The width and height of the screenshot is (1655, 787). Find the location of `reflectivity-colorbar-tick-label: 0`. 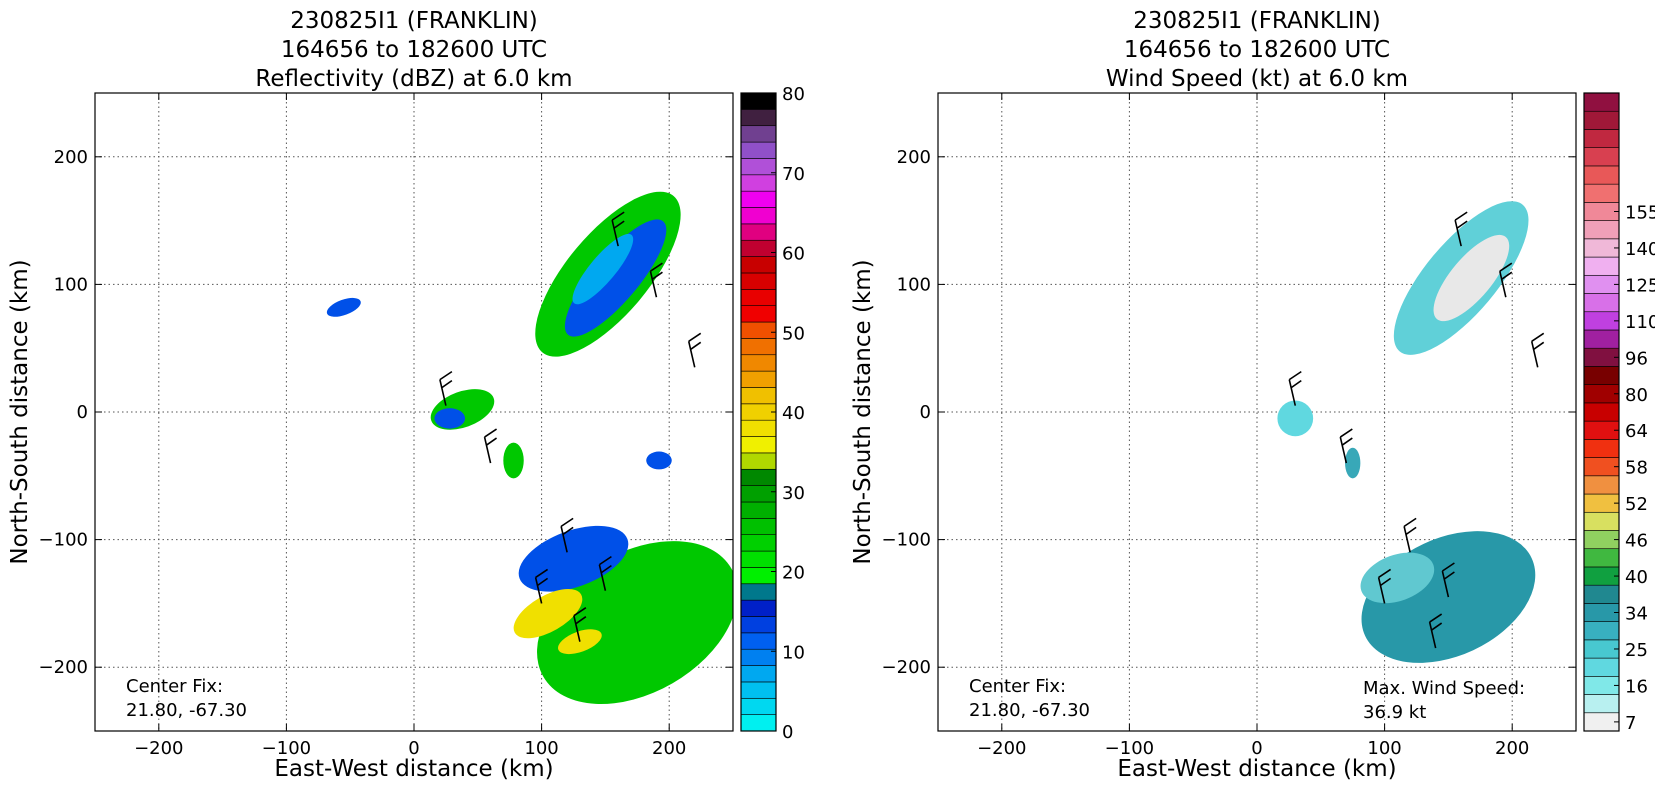

reflectivity-colorbar-tick-label: 0 is located at coordinates (787, 732).